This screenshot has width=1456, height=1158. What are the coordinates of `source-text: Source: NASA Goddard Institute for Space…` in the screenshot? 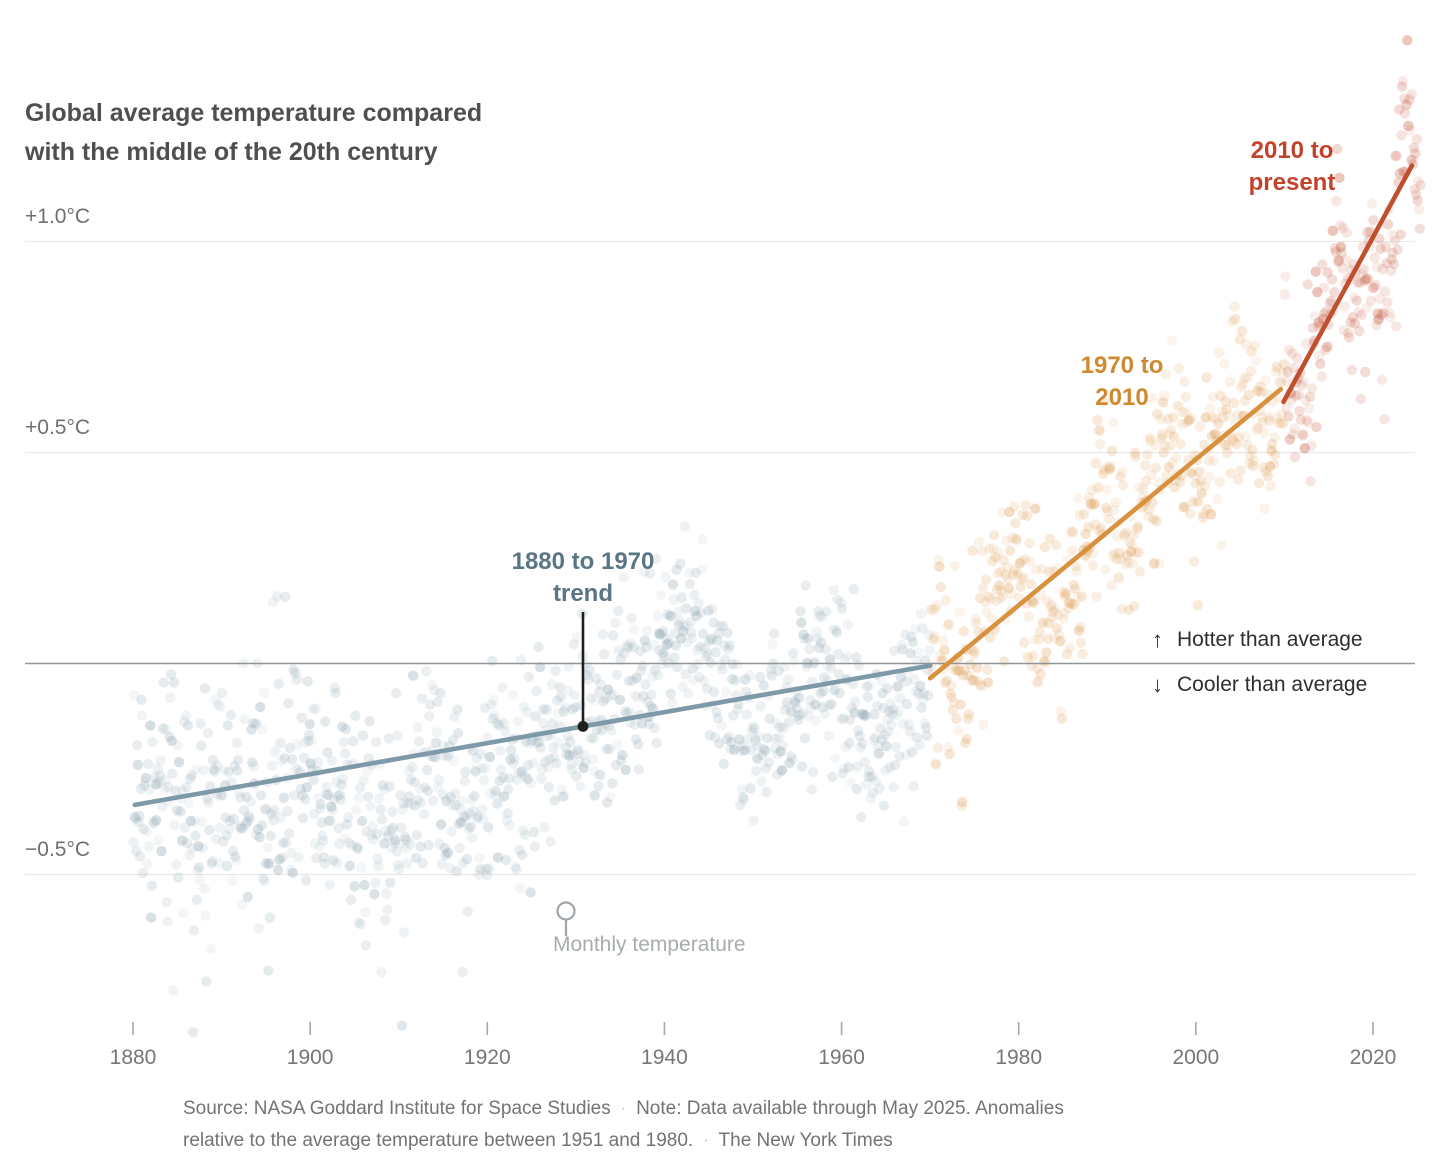 It's located at (397, 1108).